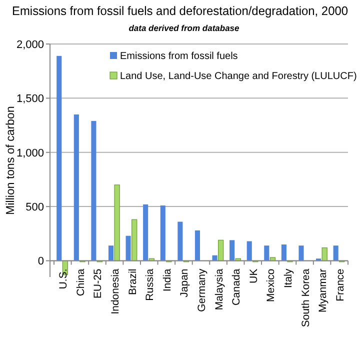  Describe the element at coordinates (80, 282) in the screenshot. I see `x-tick-label: China` at that location.